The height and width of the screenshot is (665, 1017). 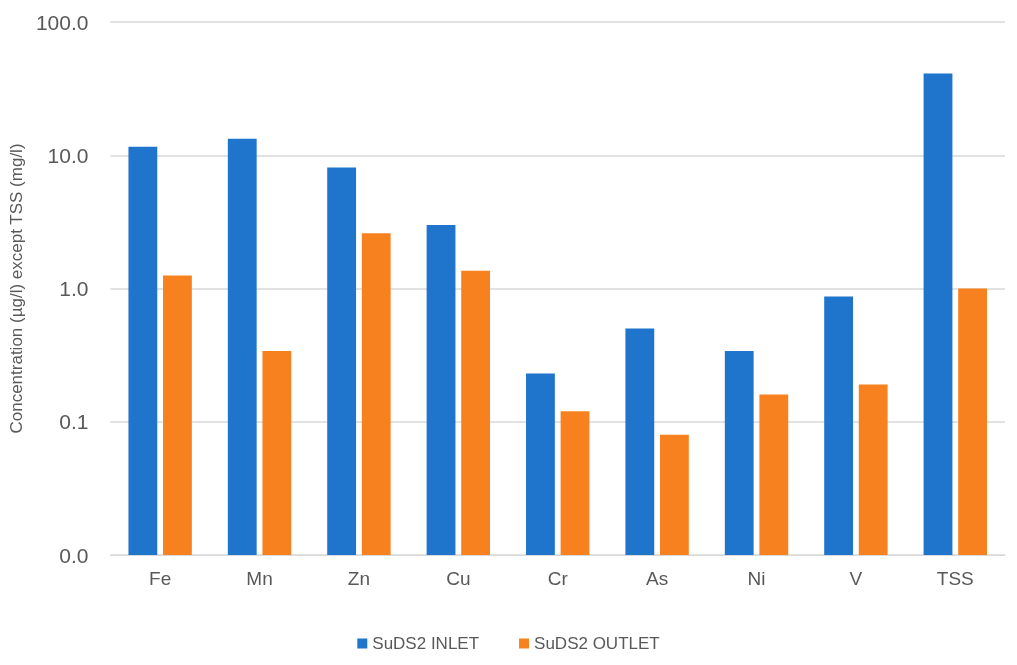 What do you see at coordinates (74, 288) in the screenshot?
I see `y-tick-label: 1.0` at bounding box center [74, 288].